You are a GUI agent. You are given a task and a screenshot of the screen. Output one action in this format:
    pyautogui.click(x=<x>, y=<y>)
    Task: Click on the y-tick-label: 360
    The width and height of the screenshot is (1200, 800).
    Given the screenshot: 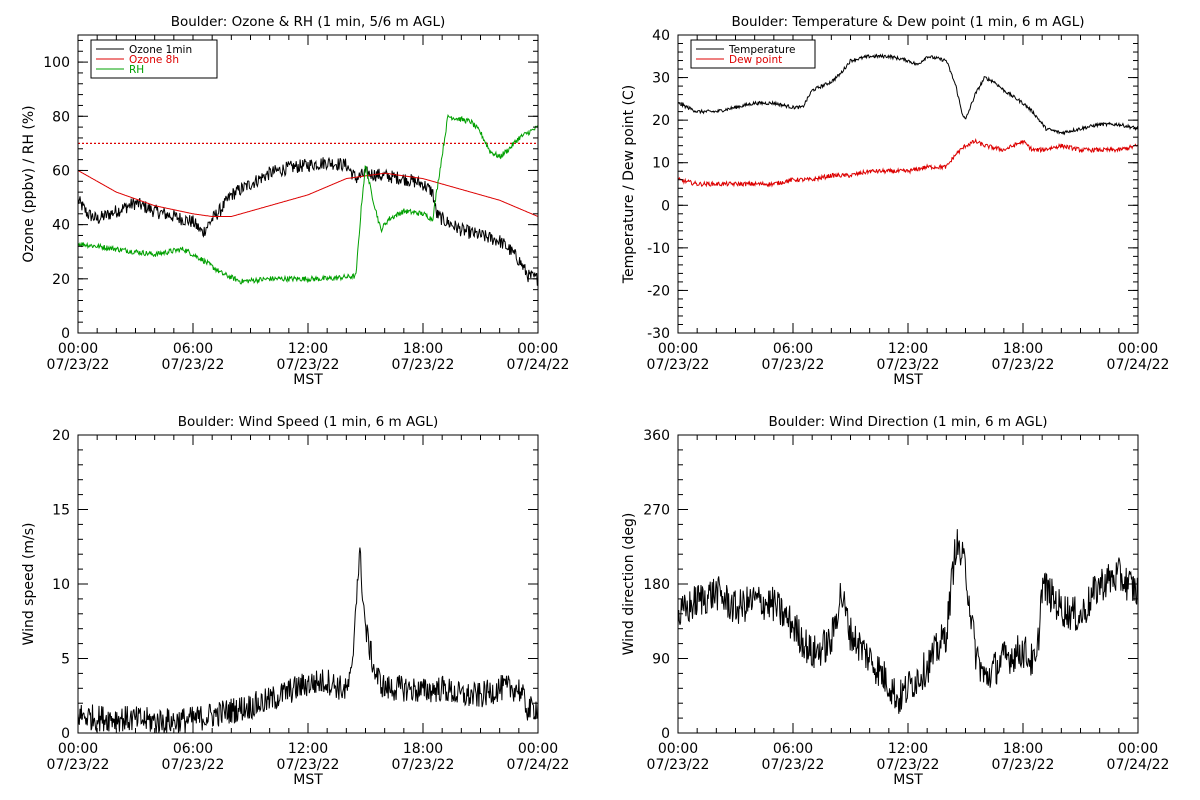 What is the action you would take?
    pyautogui.click(x=656, y=436)
    